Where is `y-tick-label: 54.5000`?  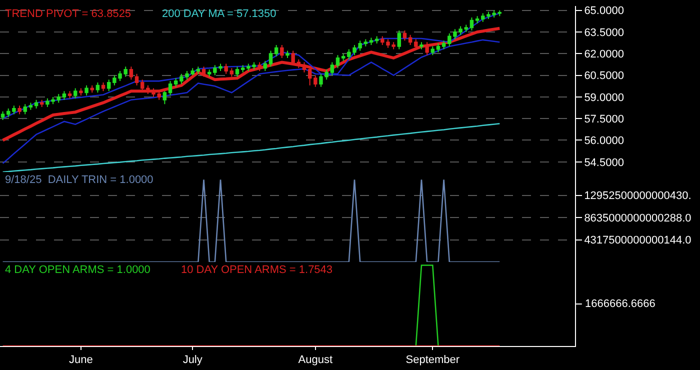 y-tick-label: 54.5000 is located at coordinates (604, 162).